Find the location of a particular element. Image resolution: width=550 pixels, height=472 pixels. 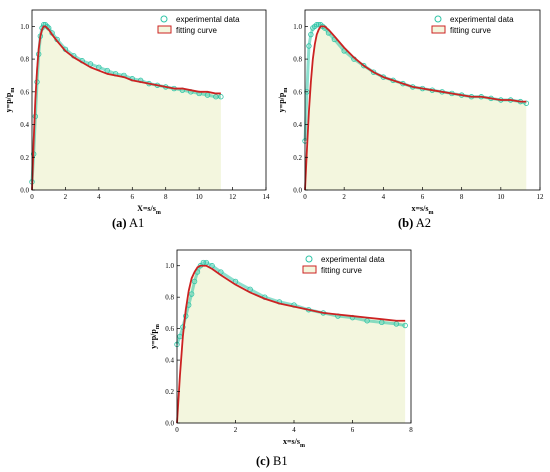

caption-a-label: (a) is located at coordinates (119, 223).